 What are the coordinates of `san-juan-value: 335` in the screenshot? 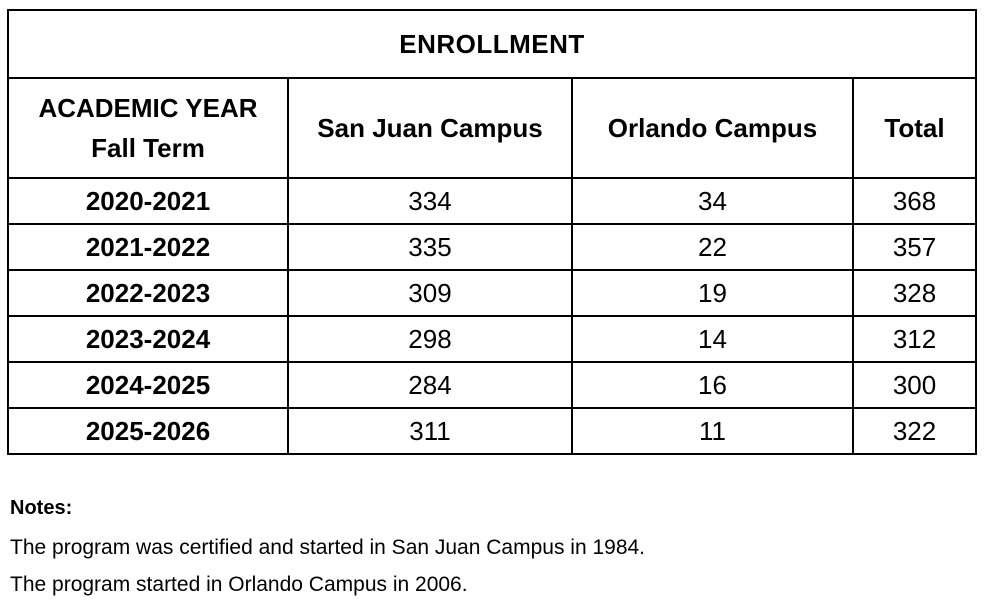 It's located at (430, 247).